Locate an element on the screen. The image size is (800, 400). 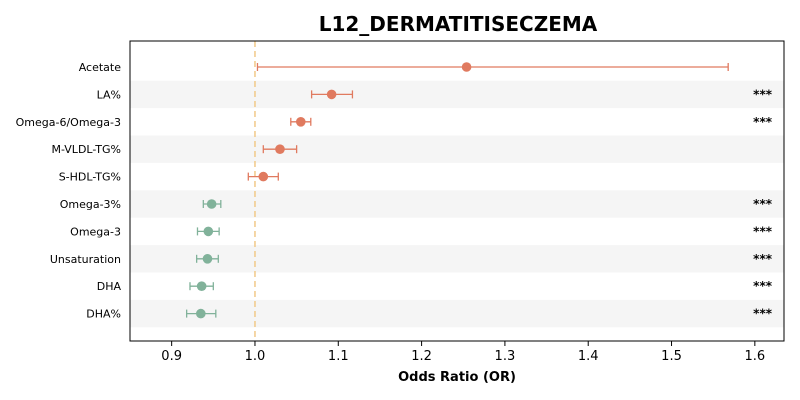
x-tick-label: 1.4 is located at coordinates (588, 356).